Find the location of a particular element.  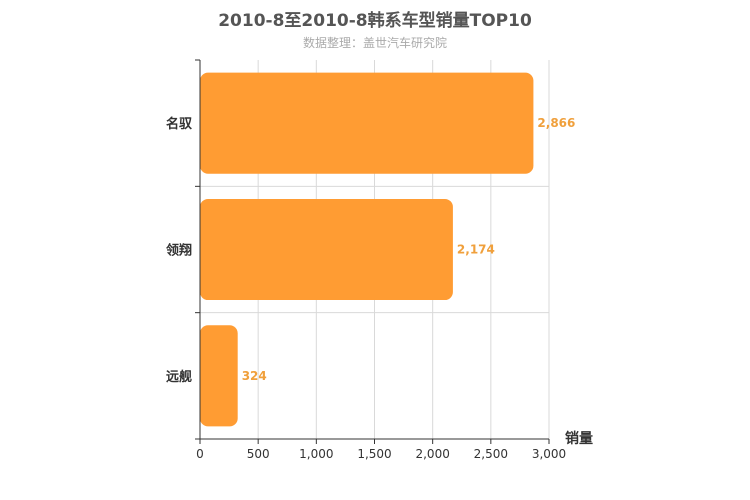

x-tick-label: 2,500 is located at coordinates (491, 454).